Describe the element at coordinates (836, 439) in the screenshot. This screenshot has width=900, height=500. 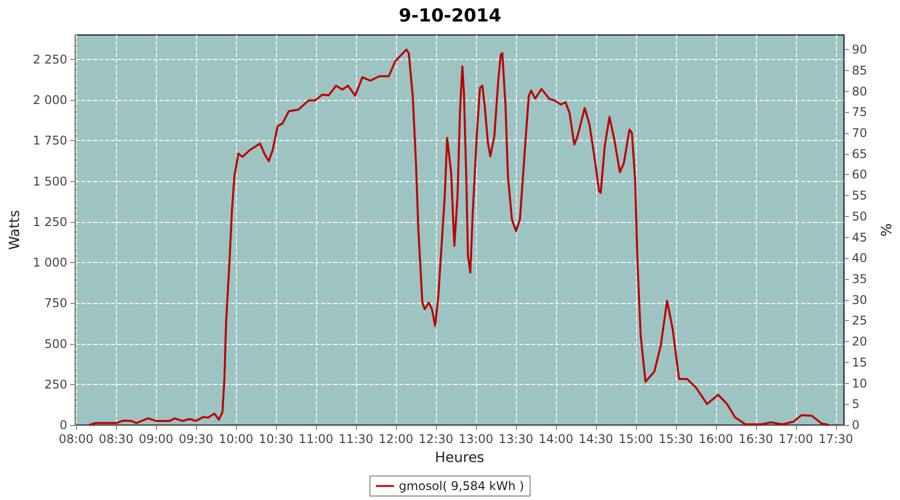
I see `x-tick-label: 17:30` at that location.